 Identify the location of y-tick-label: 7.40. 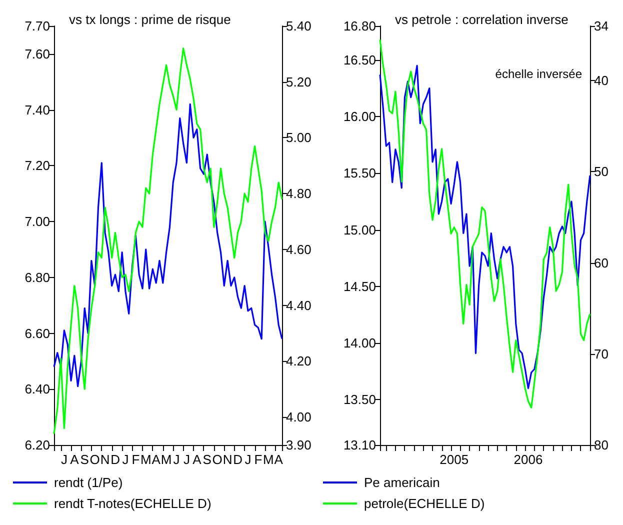
(37, 110).